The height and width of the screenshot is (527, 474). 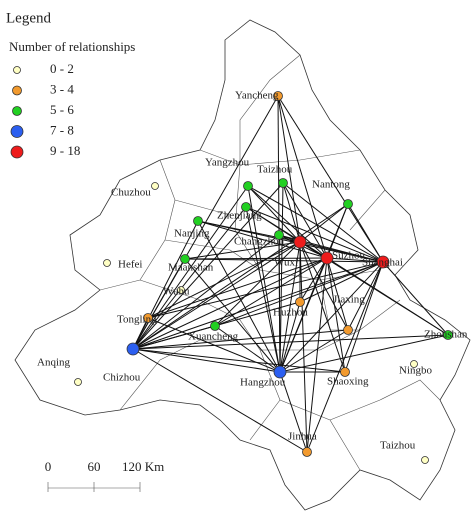 What do you see at coordinates (257, 96) in the screenshot?
I see `city-label: Yancheng` at bounding box center [257, 96].